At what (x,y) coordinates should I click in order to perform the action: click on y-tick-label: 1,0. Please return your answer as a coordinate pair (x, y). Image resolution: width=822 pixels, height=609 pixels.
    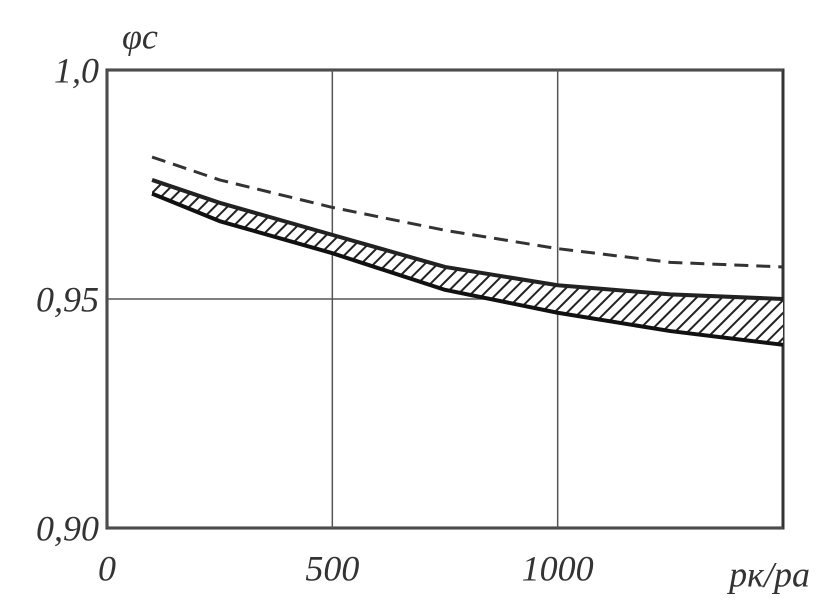
    Looking at the image, I should click on (76, 70).